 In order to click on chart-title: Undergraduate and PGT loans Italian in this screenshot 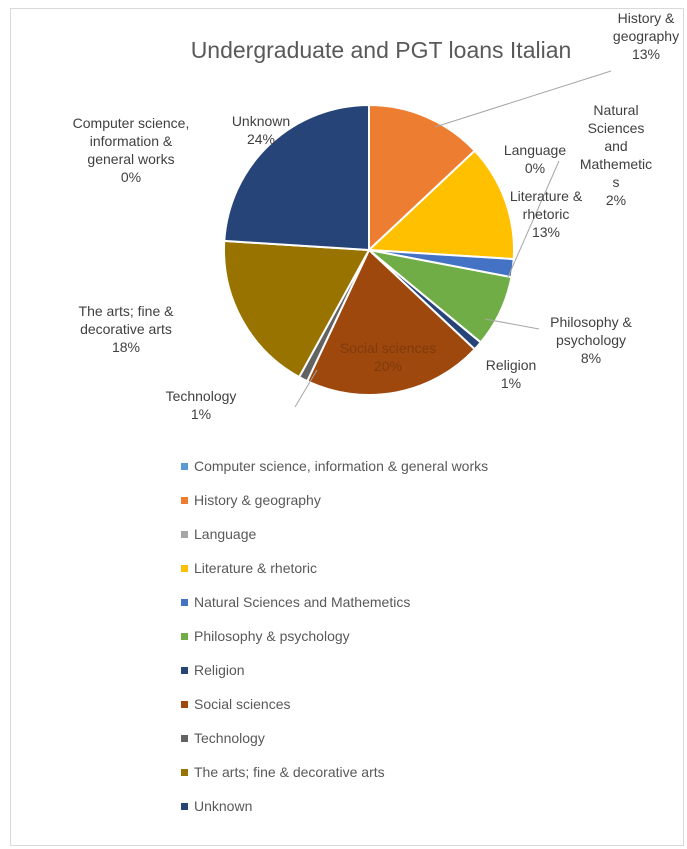, I will do `click(381, 50)`.